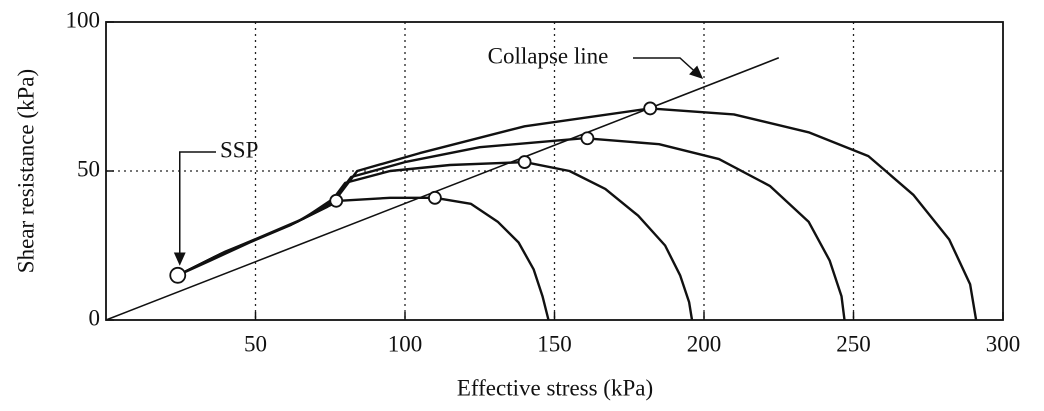 Image resolution: width=1044 pixels, height=411 pixels. Describe the element at coordinates (405, 343) in the screenshot. I see `x-tick-label: 100` at that location.